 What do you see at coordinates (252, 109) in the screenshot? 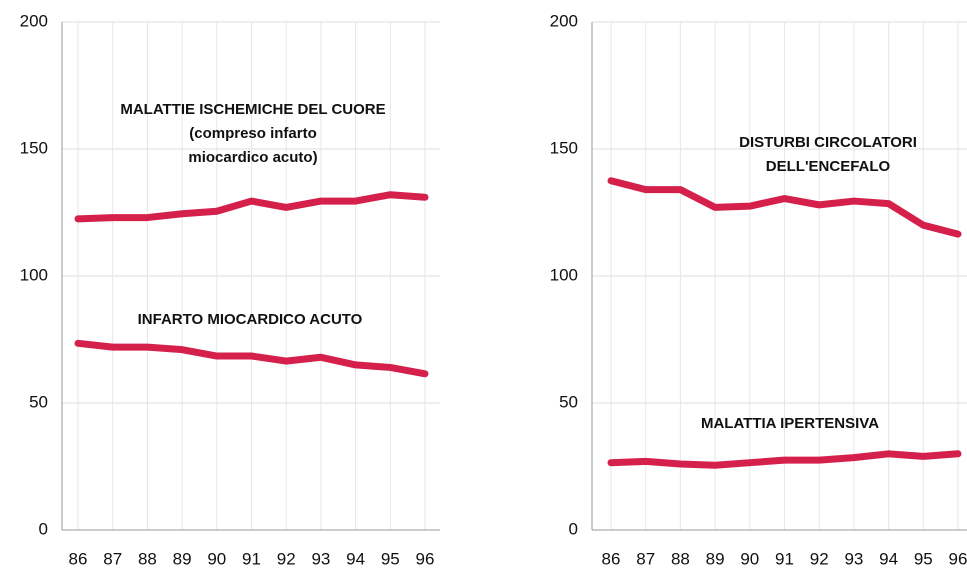
I see `series-label: MALATTIE ISCHEMICHE DEL CUORE` at bounding box center [252, 109].